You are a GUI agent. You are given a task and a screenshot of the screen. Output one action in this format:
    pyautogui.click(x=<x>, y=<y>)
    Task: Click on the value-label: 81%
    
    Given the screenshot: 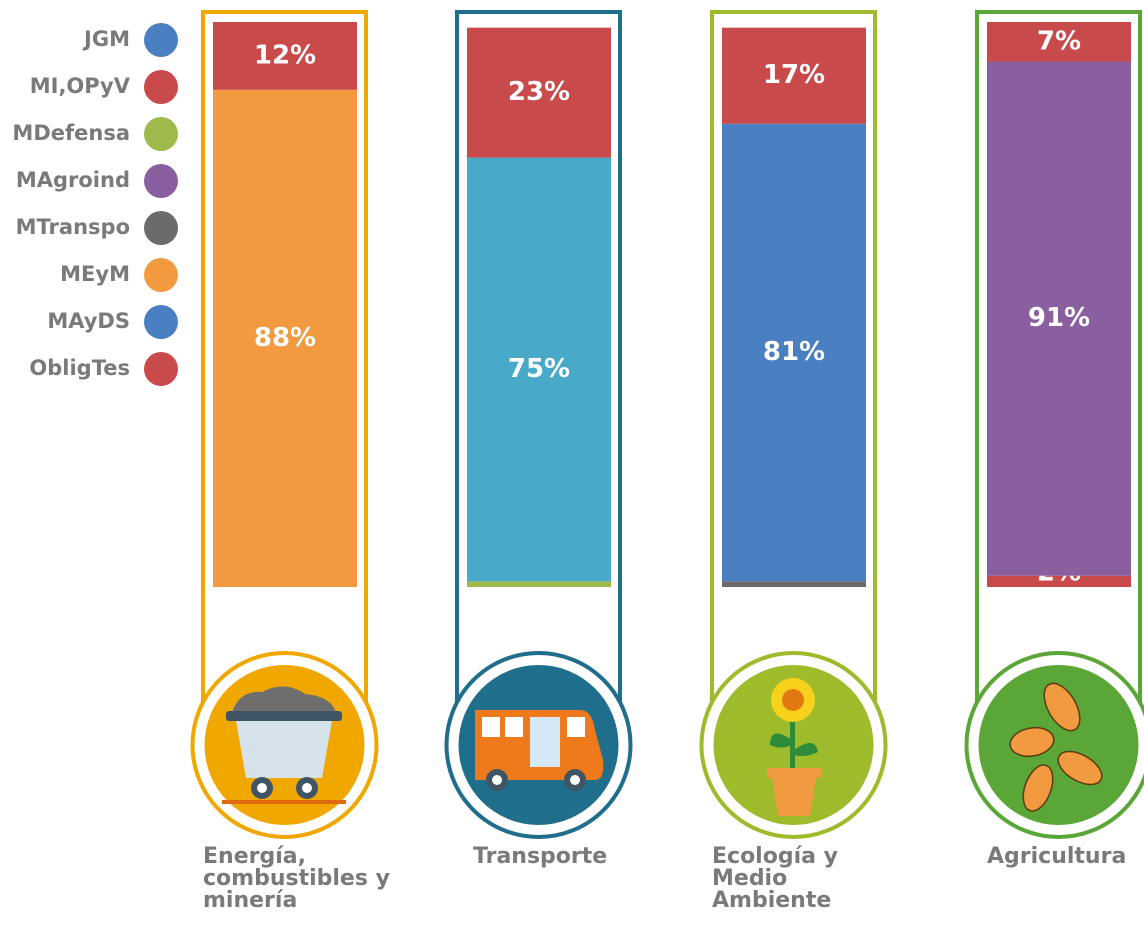 What is the action you would take?
    pyautogui.click(x=794, y=352)
    